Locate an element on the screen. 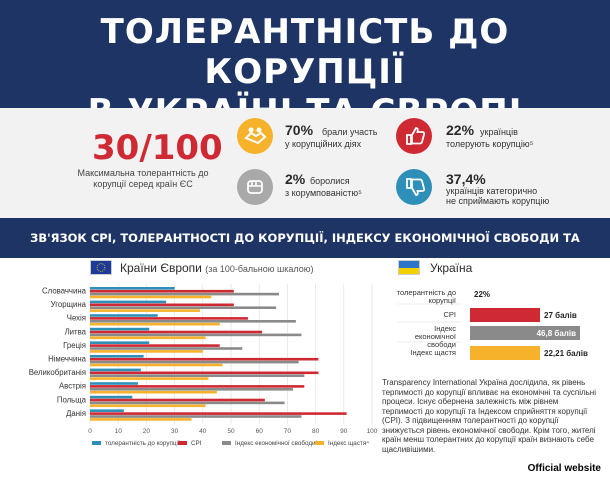 The height and width of the screenshot is (479, 610). category-label: Данія is located at coordinates (76, 413).